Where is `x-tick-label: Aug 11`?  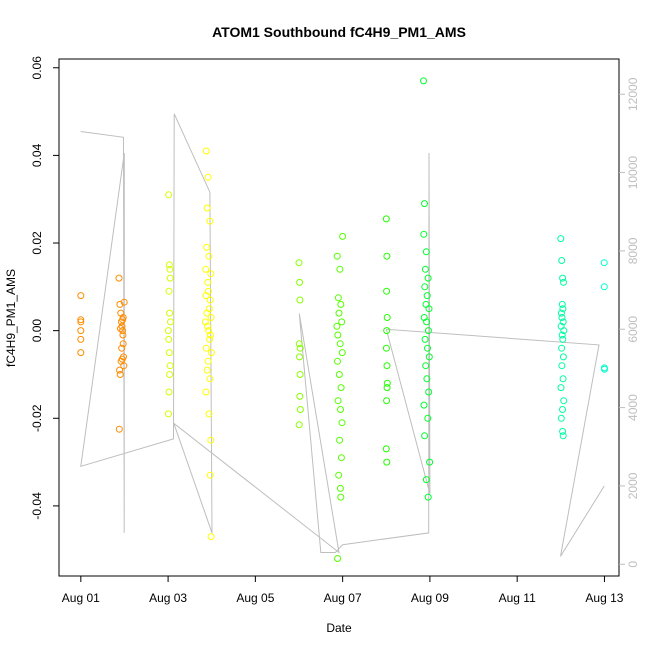 x-tick-label: Aug 11 is located at coordinates (517, 598).